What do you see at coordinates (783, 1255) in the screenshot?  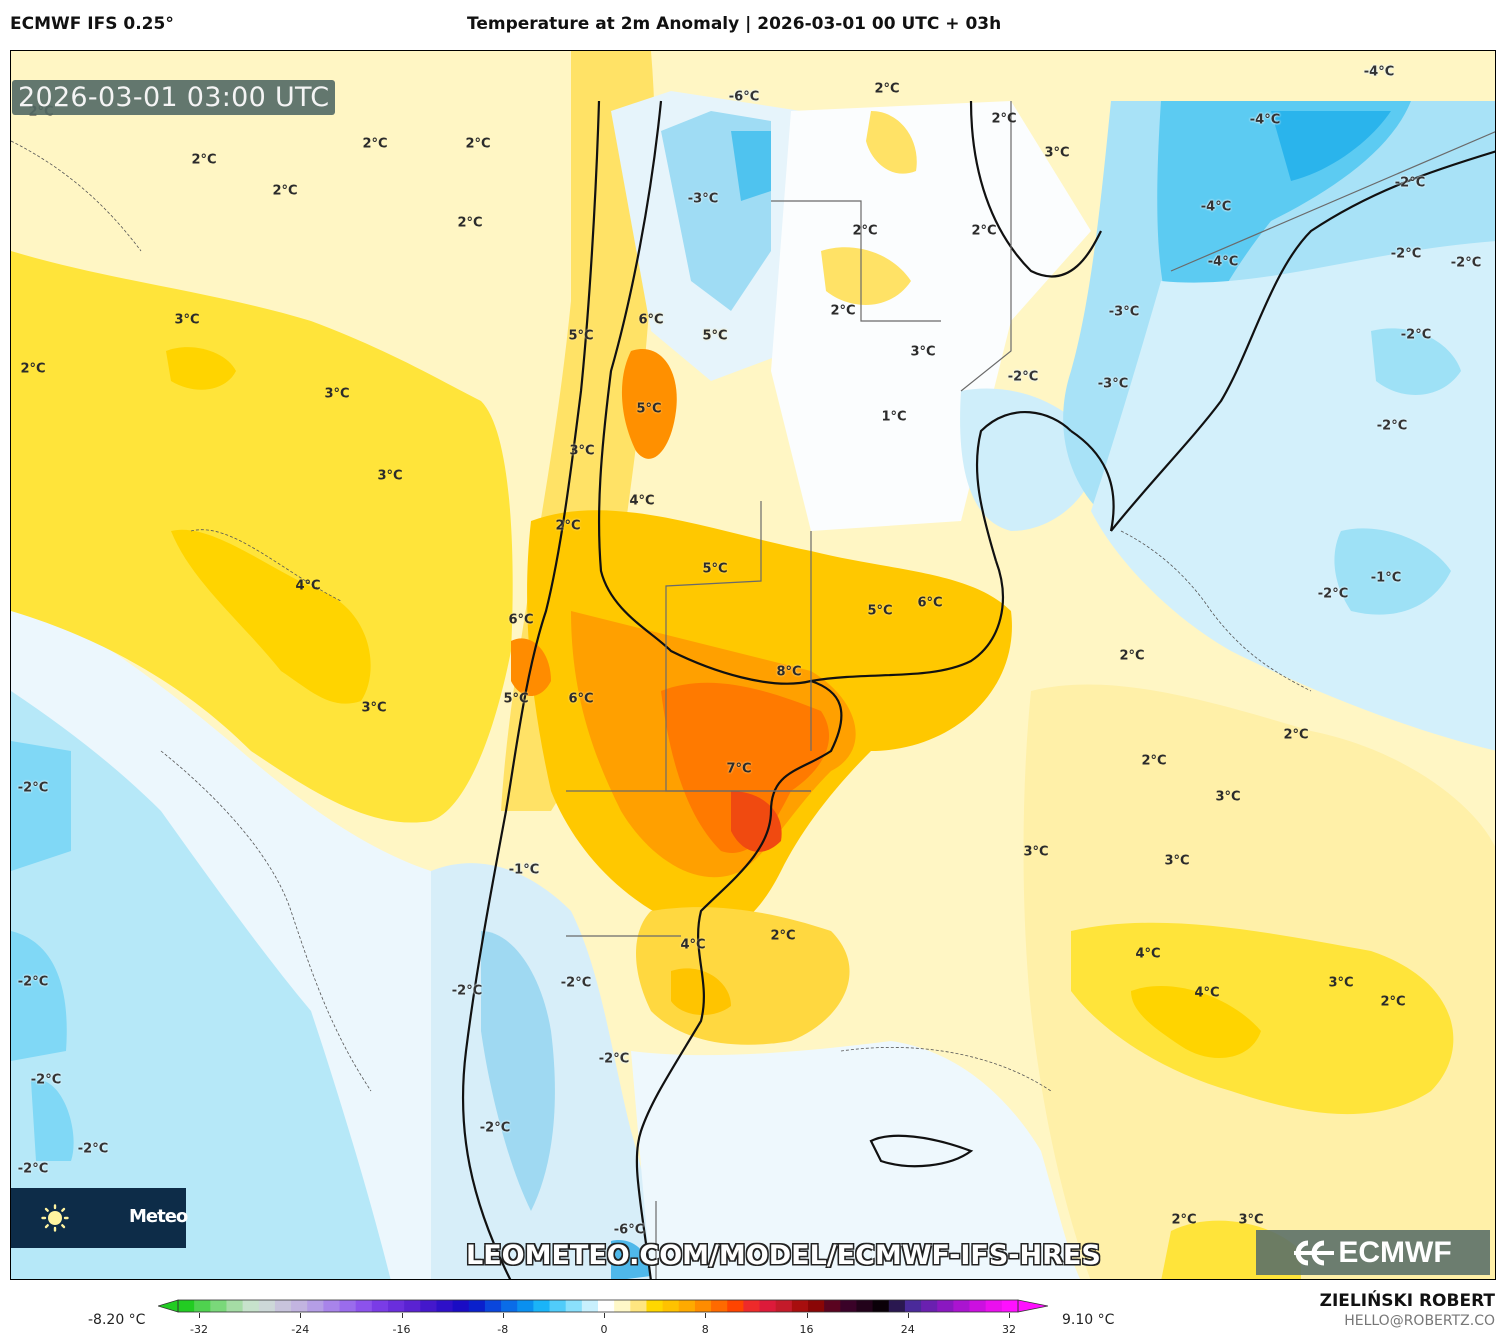 I see `source-url-watermark: LEOMETEO.COM/MODEL/ECMWF-IFS-HRES` at bounding box center [783, 1255].